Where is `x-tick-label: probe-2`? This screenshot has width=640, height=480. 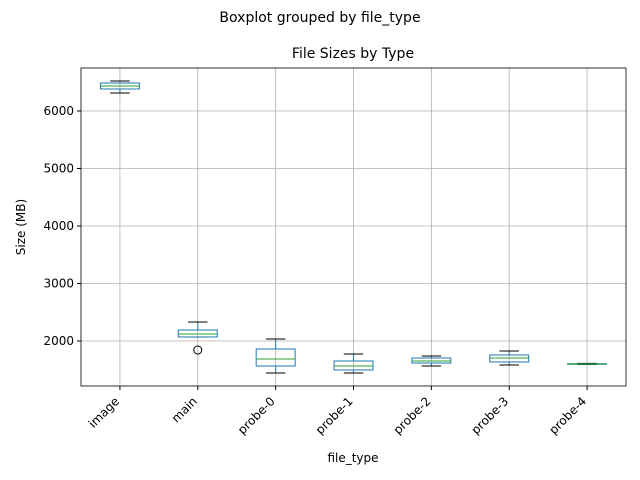 x-tick-label: probe-2 is located at coordinates (412, 415).